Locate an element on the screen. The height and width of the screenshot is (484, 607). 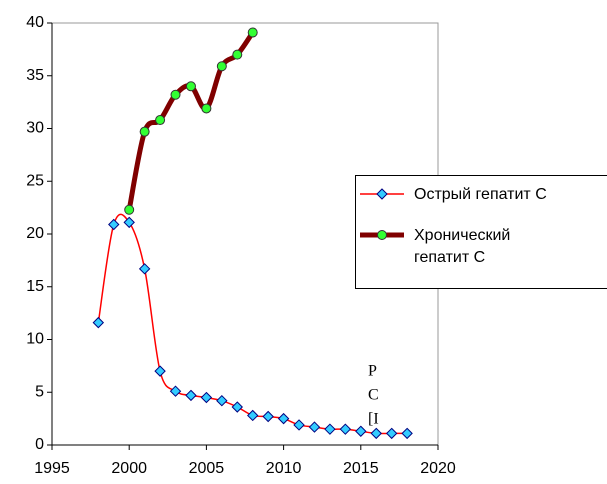
annotation: [I is located at coordinates (373, 419).